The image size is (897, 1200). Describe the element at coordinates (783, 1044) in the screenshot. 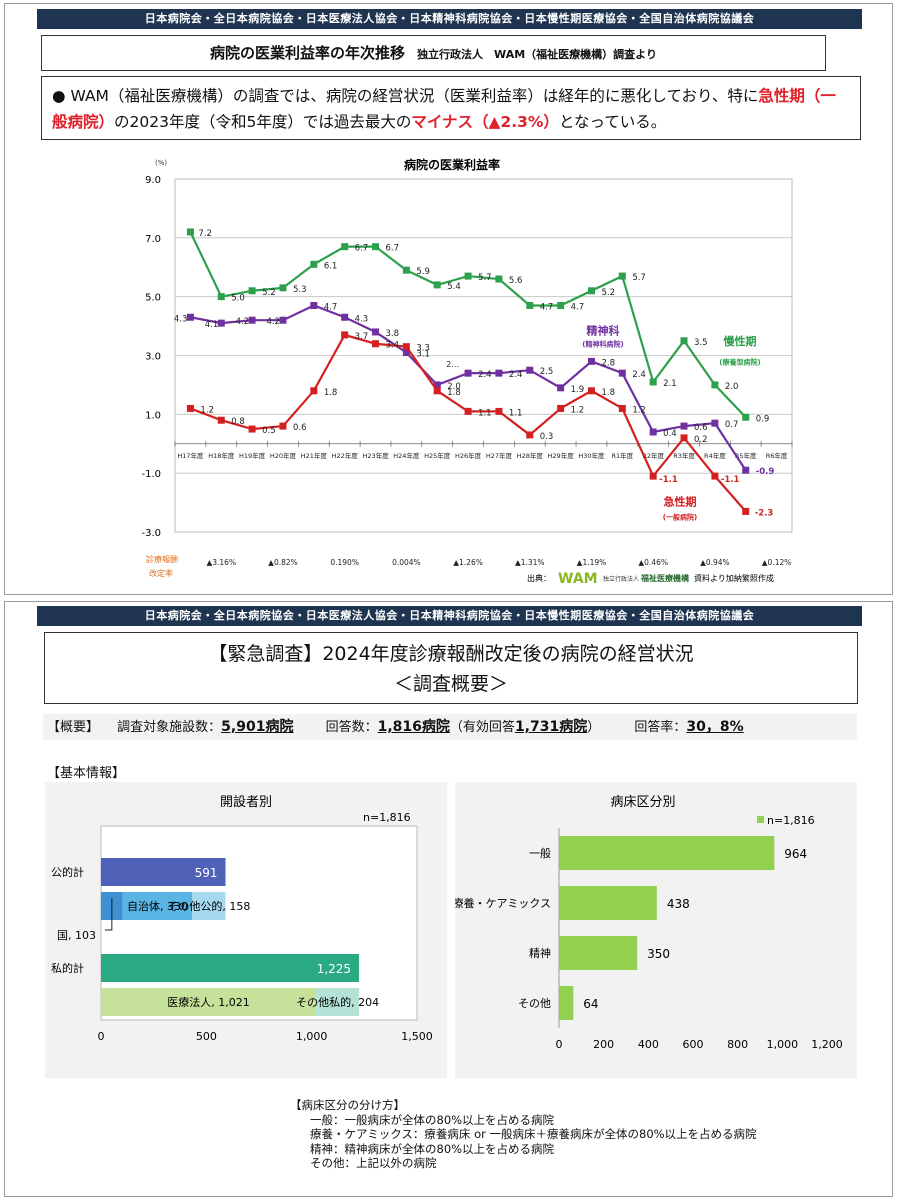

I see `bed-x-tick: 1,000` at that location.